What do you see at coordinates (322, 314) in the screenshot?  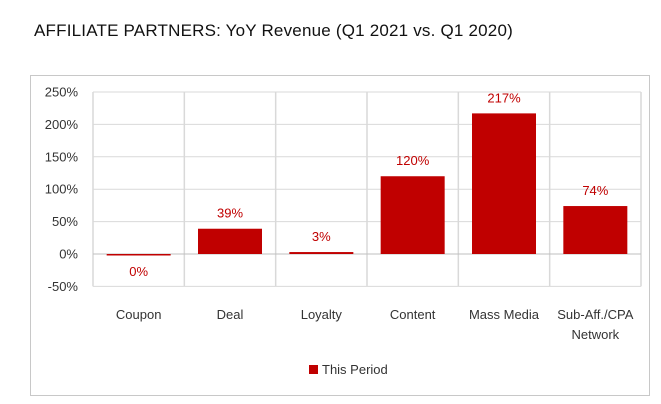 I see `x-category-label: Loyalty` at bounding box center [322, 314].